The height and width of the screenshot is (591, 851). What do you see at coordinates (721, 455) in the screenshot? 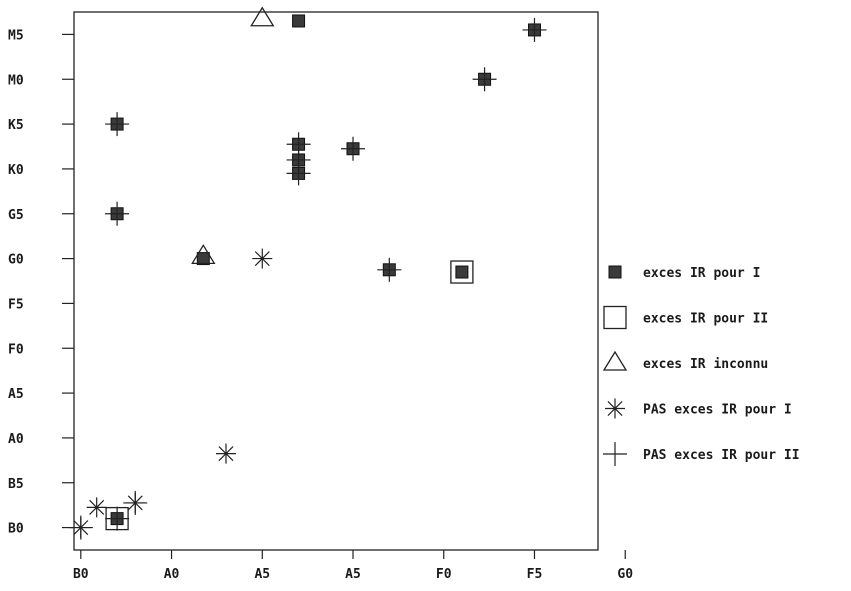
I see `legend-label-4: PAS exces IR pour II` at bounding box center [721, 455].